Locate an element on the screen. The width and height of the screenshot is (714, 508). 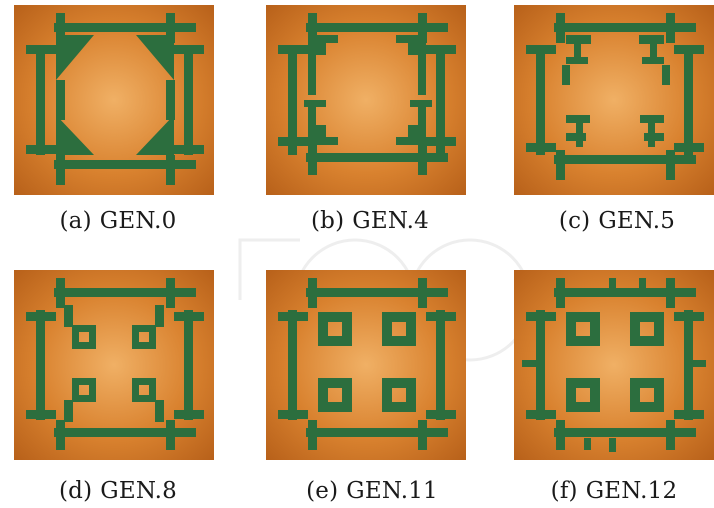
caption-title: GEN.5 is located at coordinates (637, 221).